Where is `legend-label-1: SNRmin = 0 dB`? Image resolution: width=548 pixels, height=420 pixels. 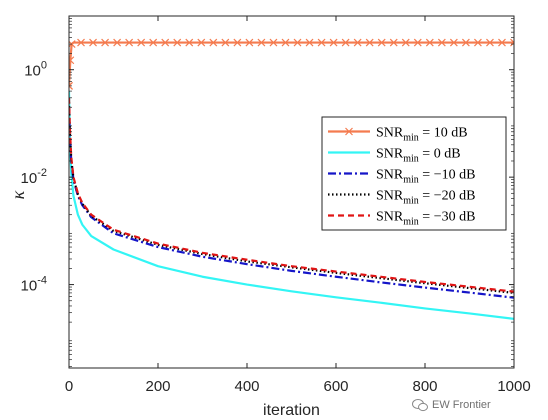
legend-label-1: SNRmin = 0 dB is located at coordinates (418, 156).